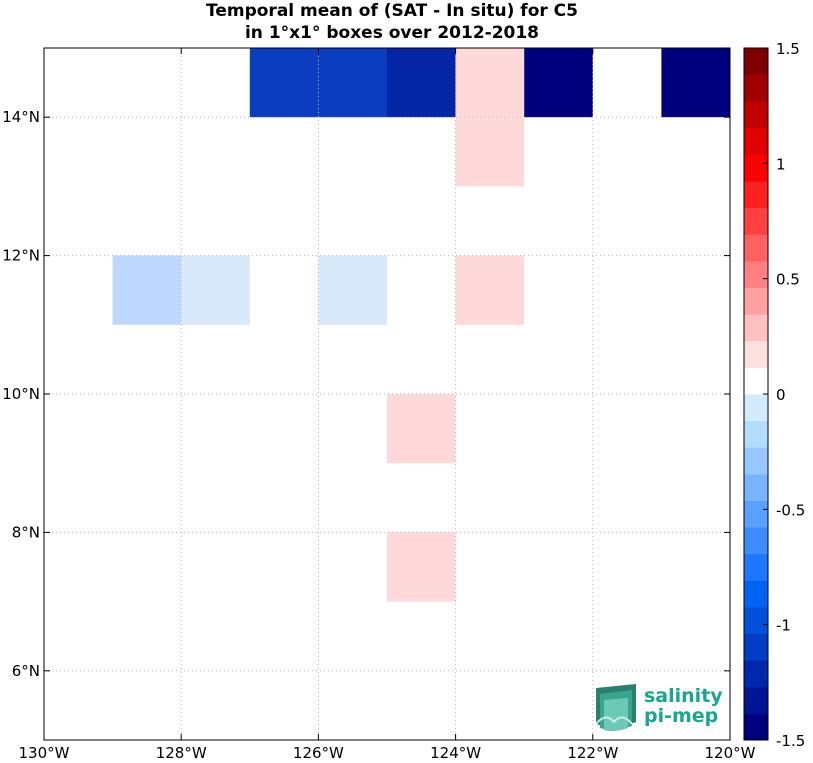  What do you see at coordinates (730, 753) in the screenshot?
I see `x-tick-label-5: 120°W` at bounding box center [730, 753].